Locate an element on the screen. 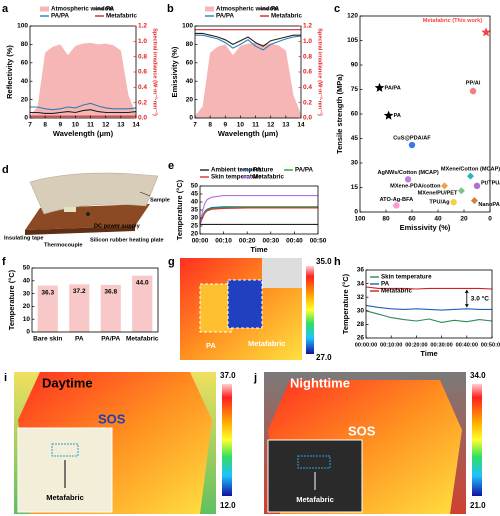  y-tick-label: 20 is located at coordinates (27, 306).